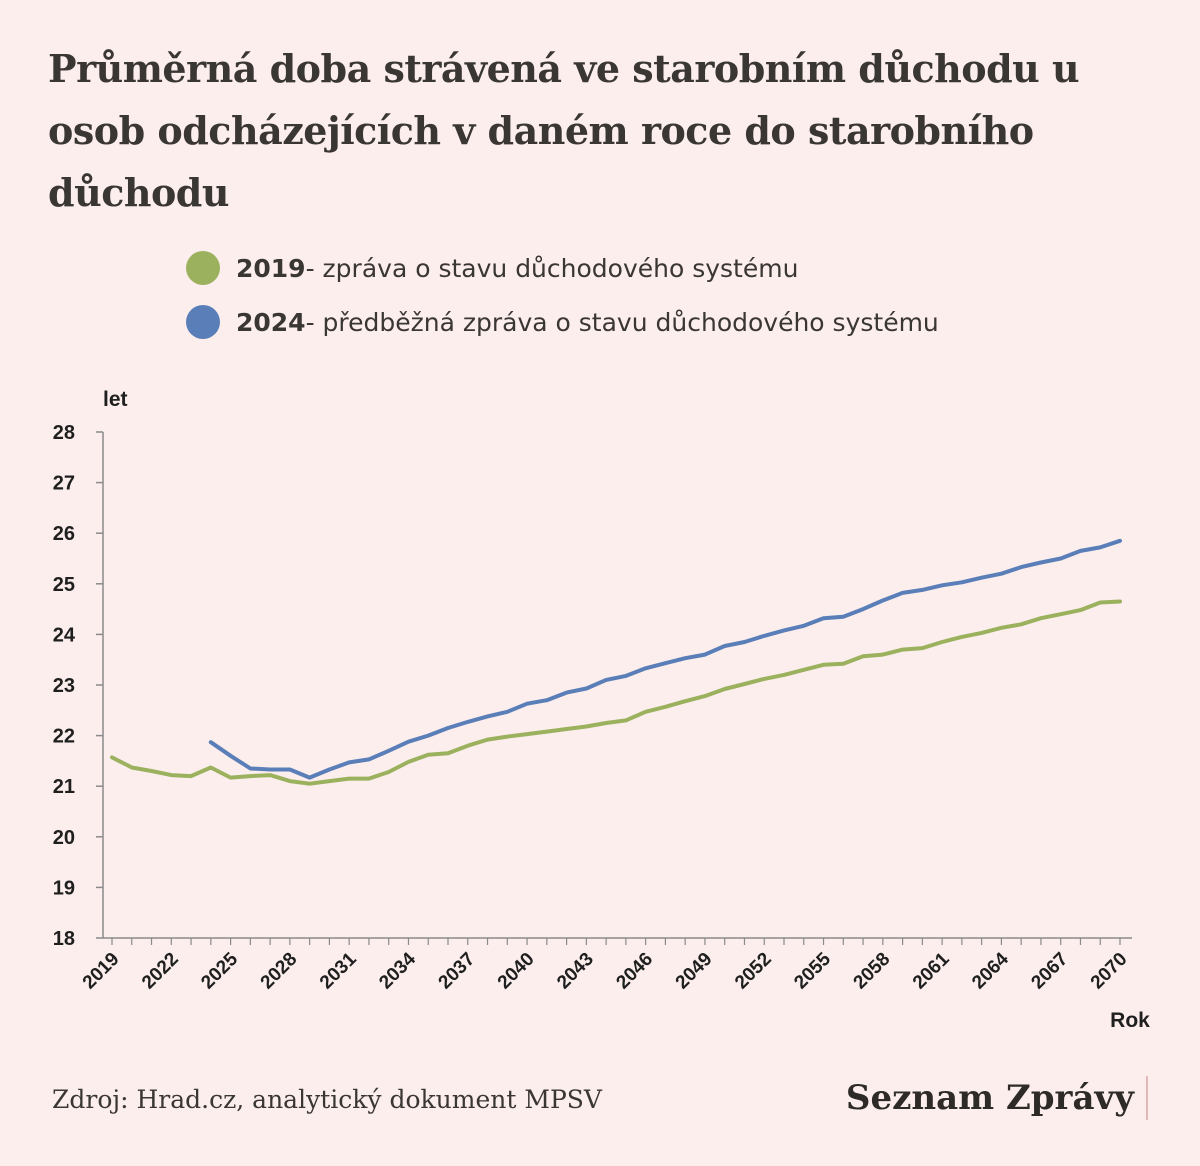  Describe the element at coordinates (997, 1098) in the screenshot. I see `brand-logo: Seznam Zprávy` at that location.